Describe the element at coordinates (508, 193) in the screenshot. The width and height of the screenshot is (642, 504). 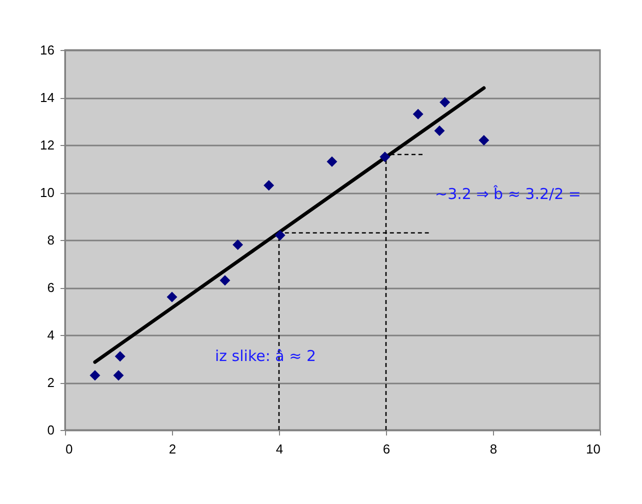
I see `annotation: ~3.2 ⇒ b̂ ≈ 3.2/2 =` at that location.